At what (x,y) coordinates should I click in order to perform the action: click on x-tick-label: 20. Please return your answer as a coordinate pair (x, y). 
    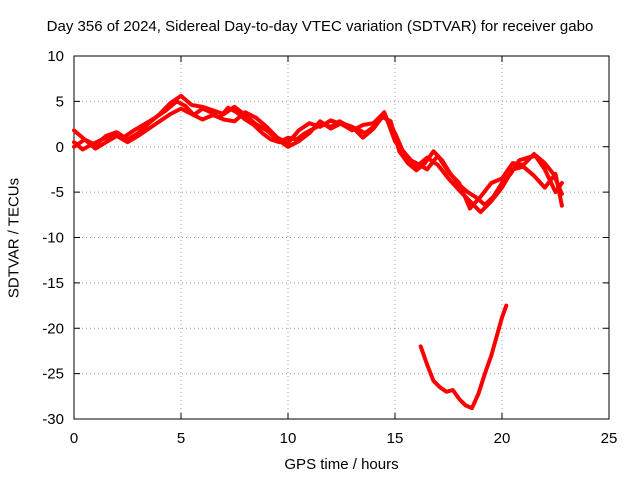
    Looking at the image, I should click on (502, 438).